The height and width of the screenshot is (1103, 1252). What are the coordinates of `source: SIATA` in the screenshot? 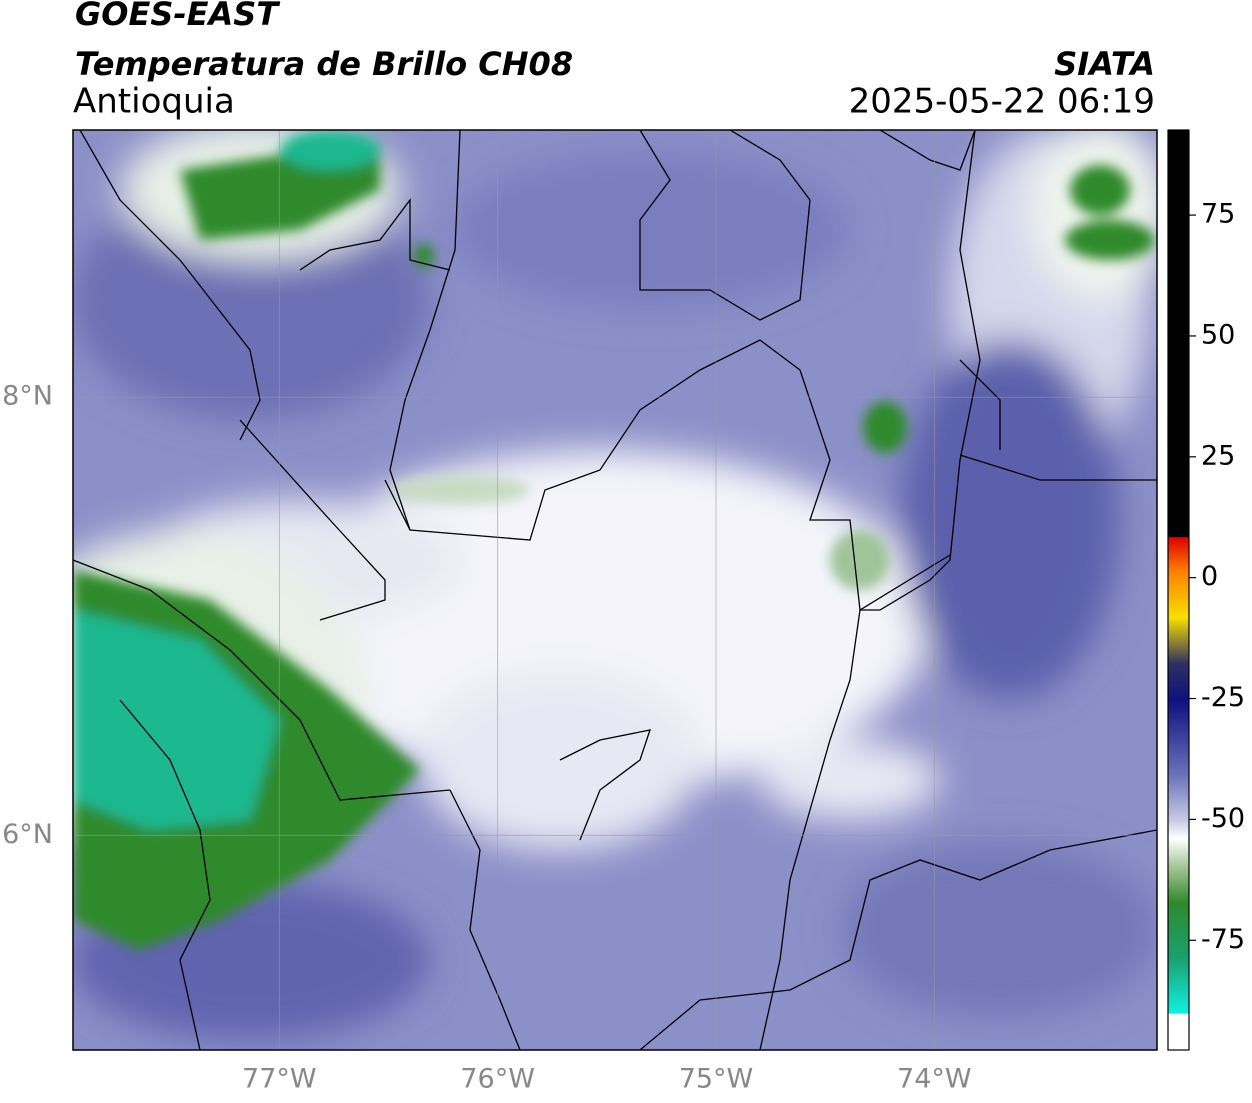 It's located at (1104, 64).